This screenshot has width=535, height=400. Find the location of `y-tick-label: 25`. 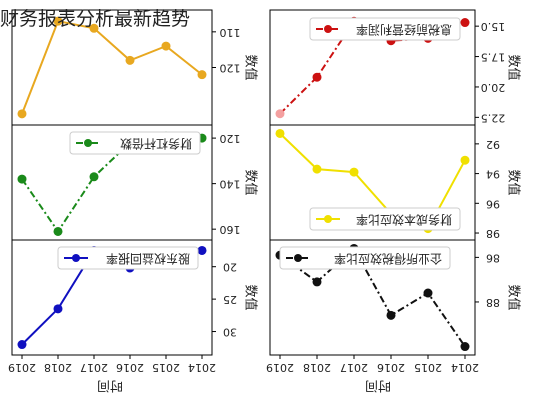

y-tick-label: 25 is located at coordinates (230, 299).